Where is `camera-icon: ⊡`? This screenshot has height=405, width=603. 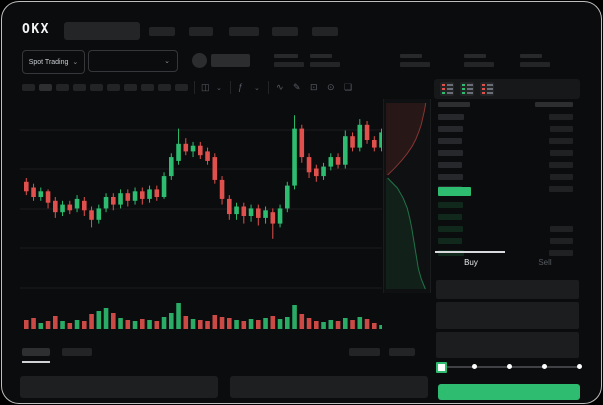
camera-icon: ⊡ is located at coordinates (314, 87).